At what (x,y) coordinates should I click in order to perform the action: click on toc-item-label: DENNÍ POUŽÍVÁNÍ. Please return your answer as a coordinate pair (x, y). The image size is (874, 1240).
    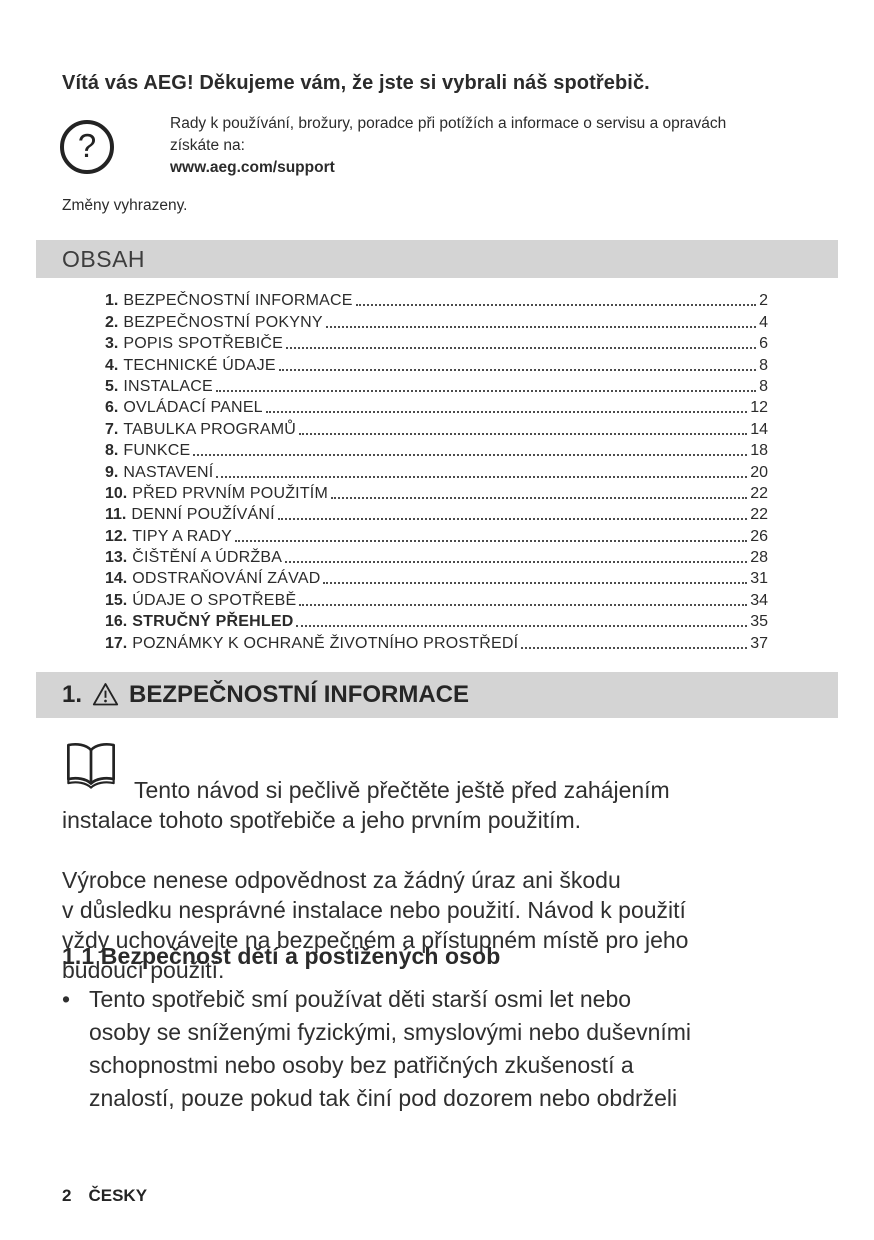
    Looking at the image, I should click on (203, 515).